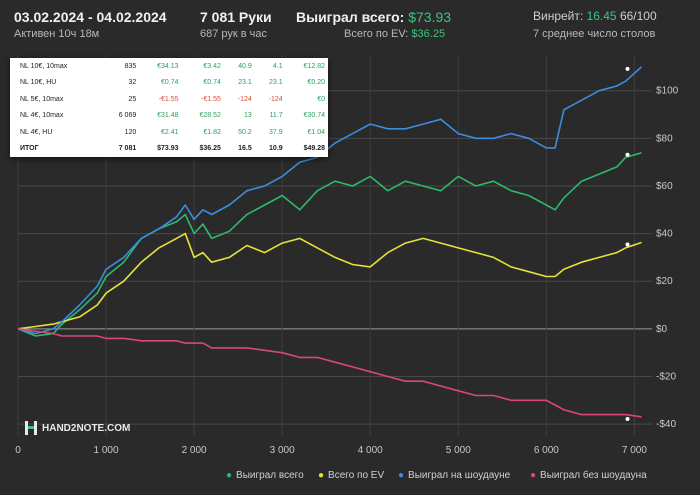 The width and height of the screenshot is (700, 495). Describe the element at coordinates (132, 83) in the screenshot. I see `cell-hands: 32` at that location.